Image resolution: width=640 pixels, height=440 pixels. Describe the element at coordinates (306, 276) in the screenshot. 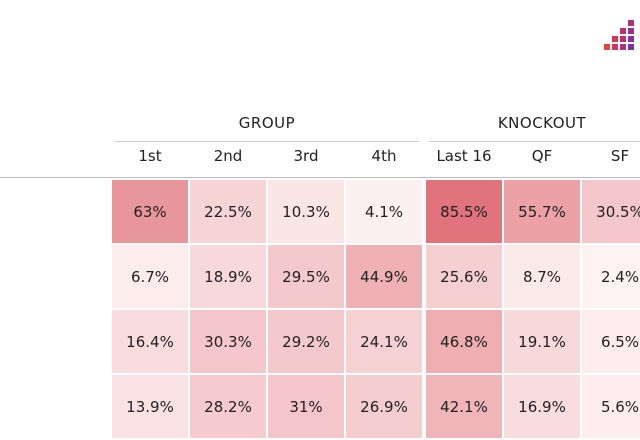

I see `cell: 29.5%` at that location.